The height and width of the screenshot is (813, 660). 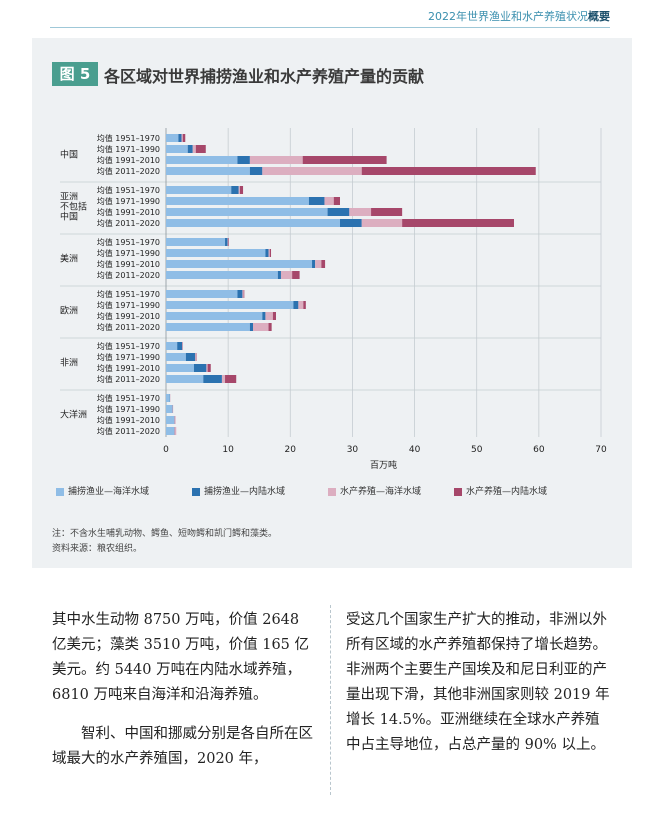 What do you see at coordinates (508, 16) in the screenshot?
I see `header-title: 2022年世界渔业和水产养殖状况` at bounding box center [508, 16].